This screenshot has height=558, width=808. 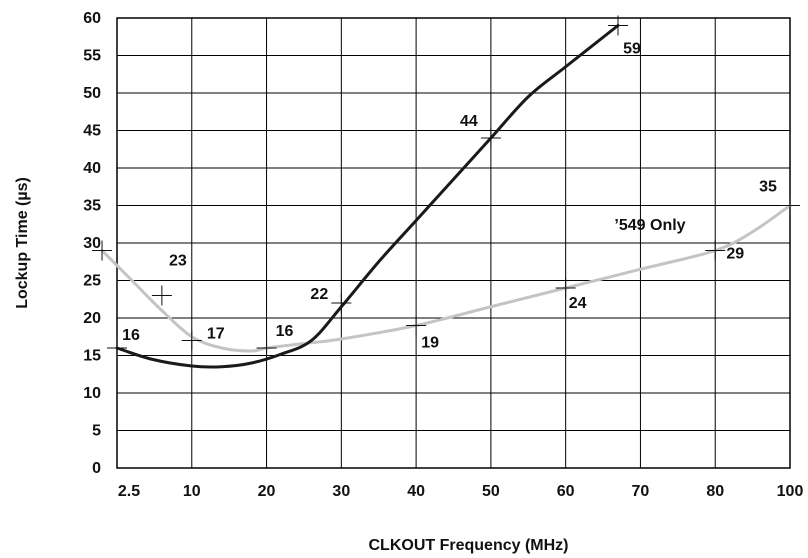 I want to click on x-tick-label: 10, so click(x=192, y=491).